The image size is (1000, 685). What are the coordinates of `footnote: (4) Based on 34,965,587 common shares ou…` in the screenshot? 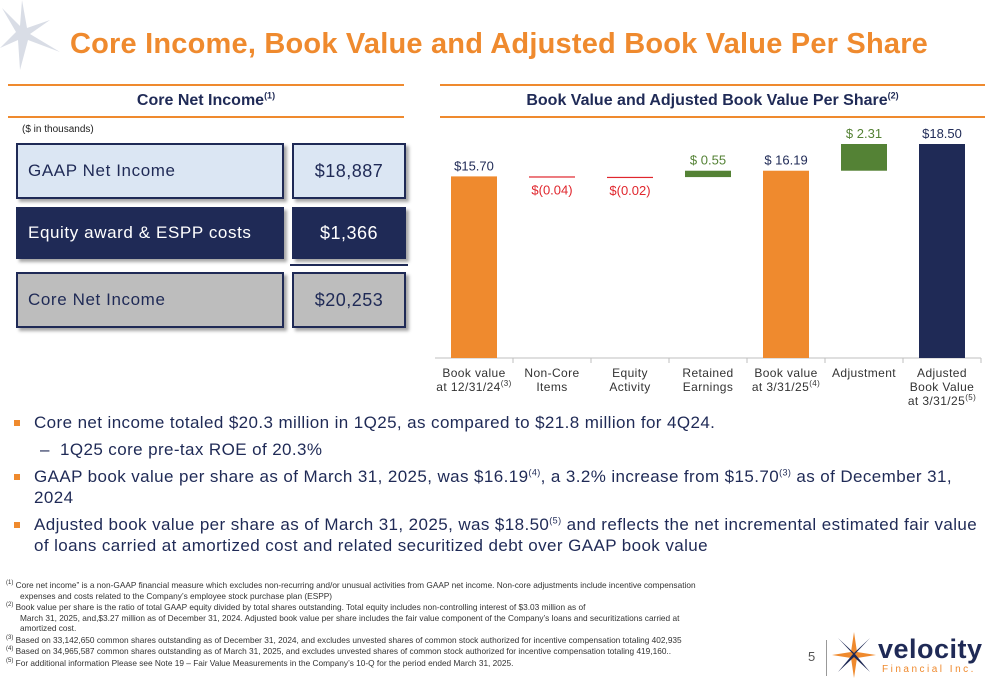 It's located at (413, 651).